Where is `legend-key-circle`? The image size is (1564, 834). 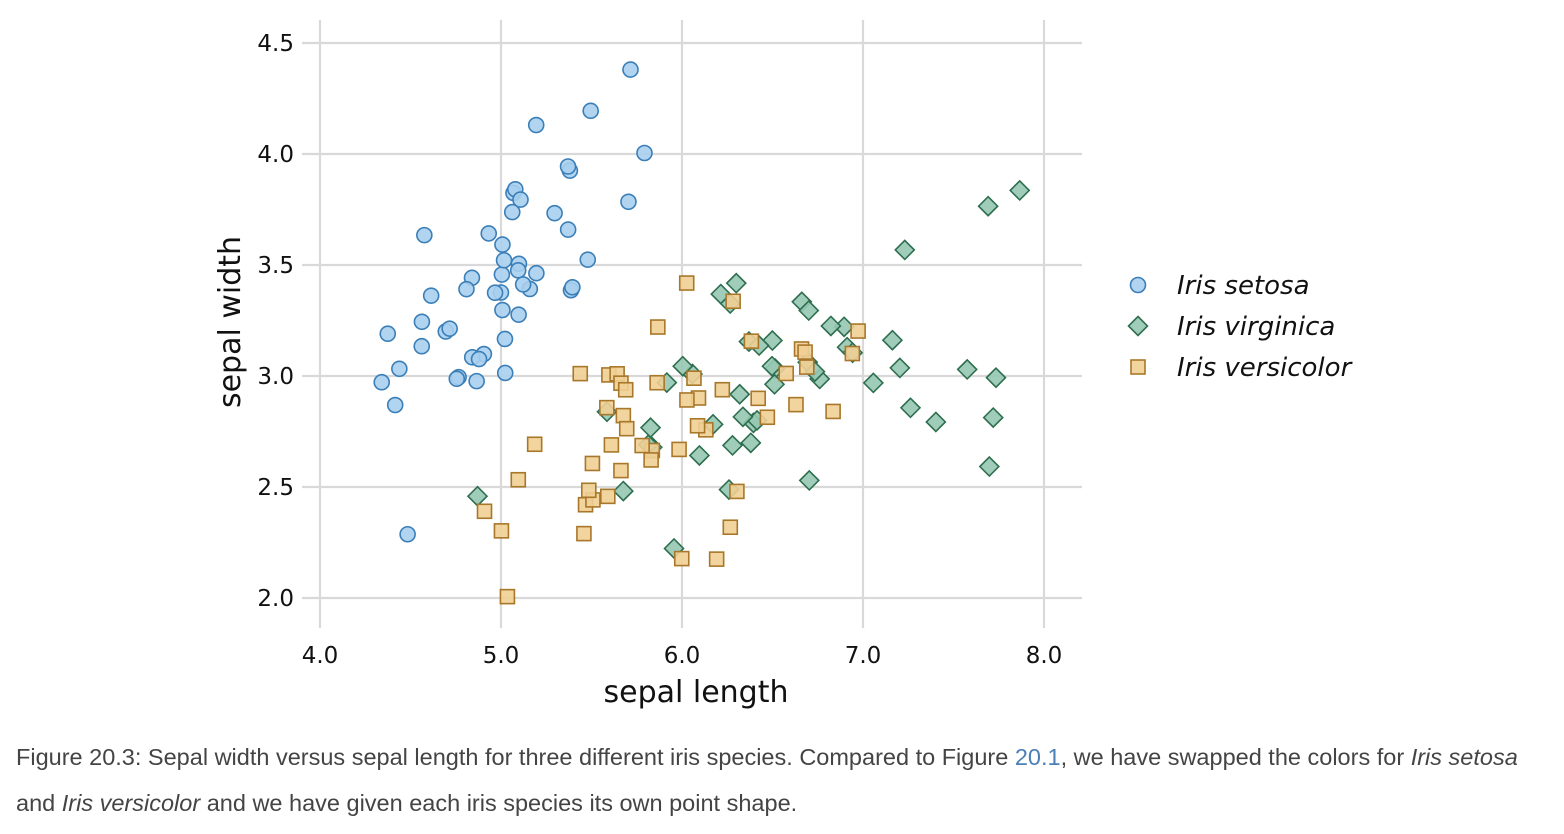 legend-key-circle is located at coordinates (1138, 285).